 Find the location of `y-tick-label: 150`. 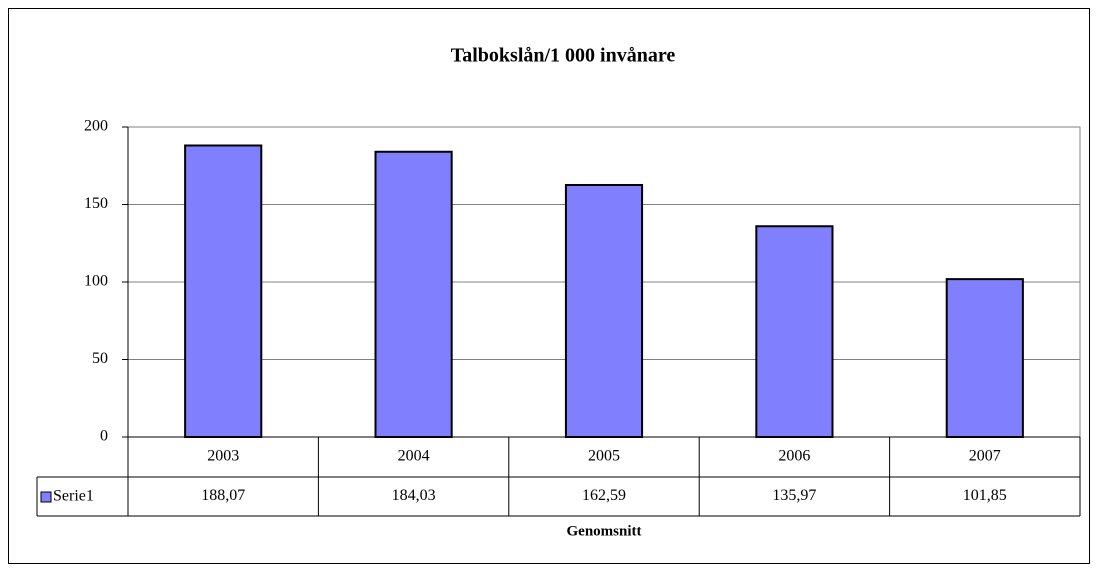

y-tick-label: 150 is located at coordinates (96, 203).